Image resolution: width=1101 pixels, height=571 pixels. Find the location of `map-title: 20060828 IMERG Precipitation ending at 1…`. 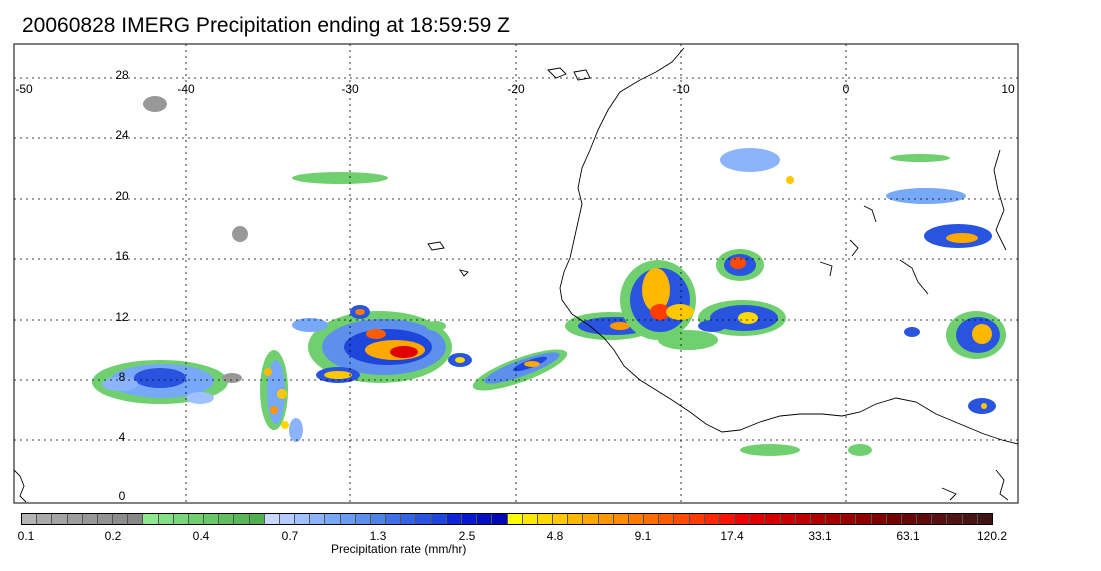

map-title: 20060828 IMERG Precipitation ending at 1… is located at coordinates (266, 25).